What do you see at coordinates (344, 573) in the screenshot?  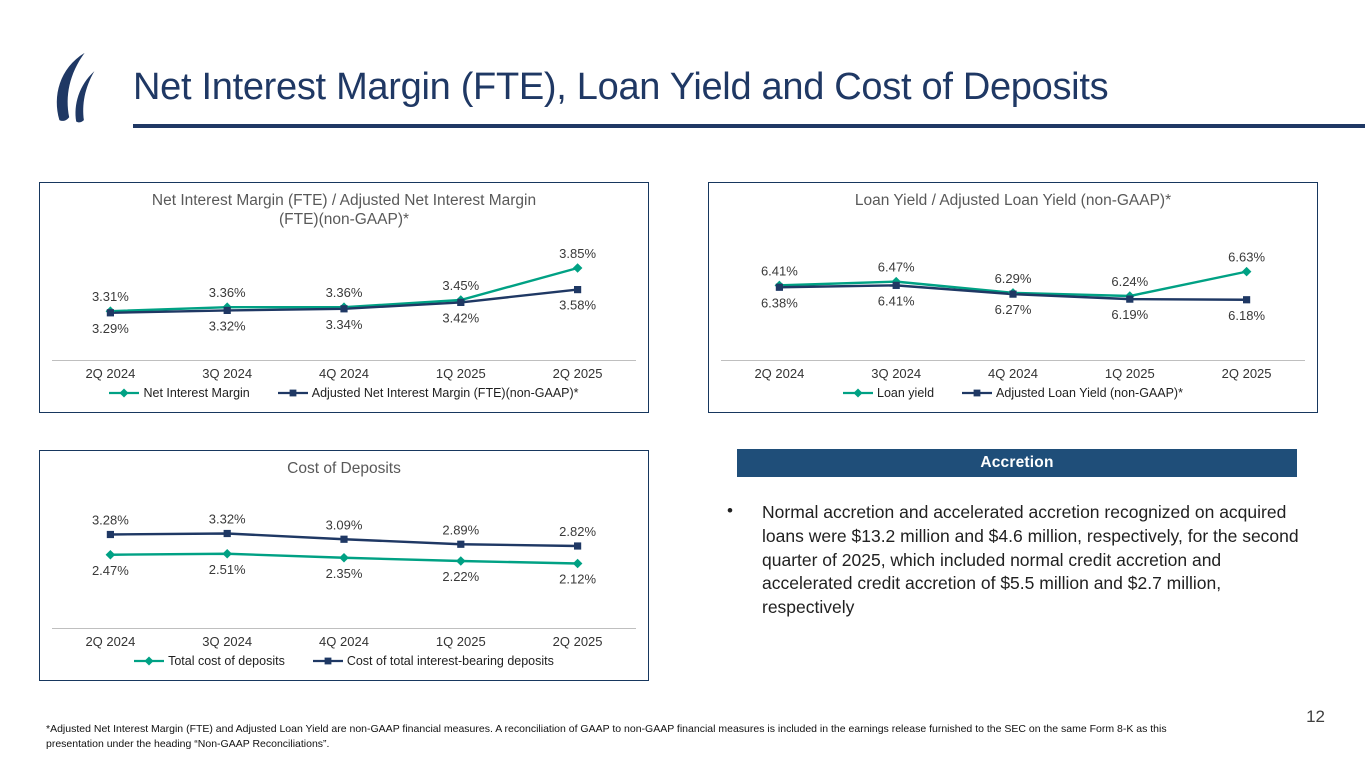 I see `data-point-label: 2.35%` at bounding box center [344, 573].